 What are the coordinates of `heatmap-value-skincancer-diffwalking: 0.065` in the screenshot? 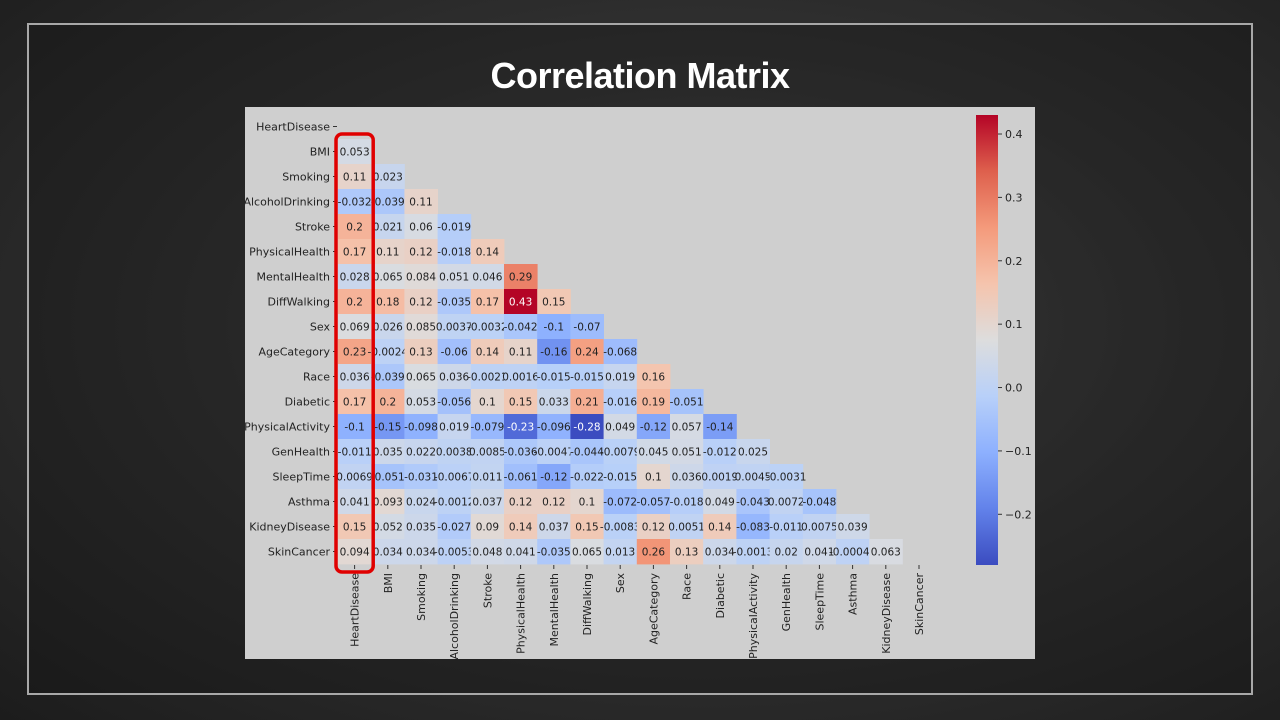 It's located at (587, 553).